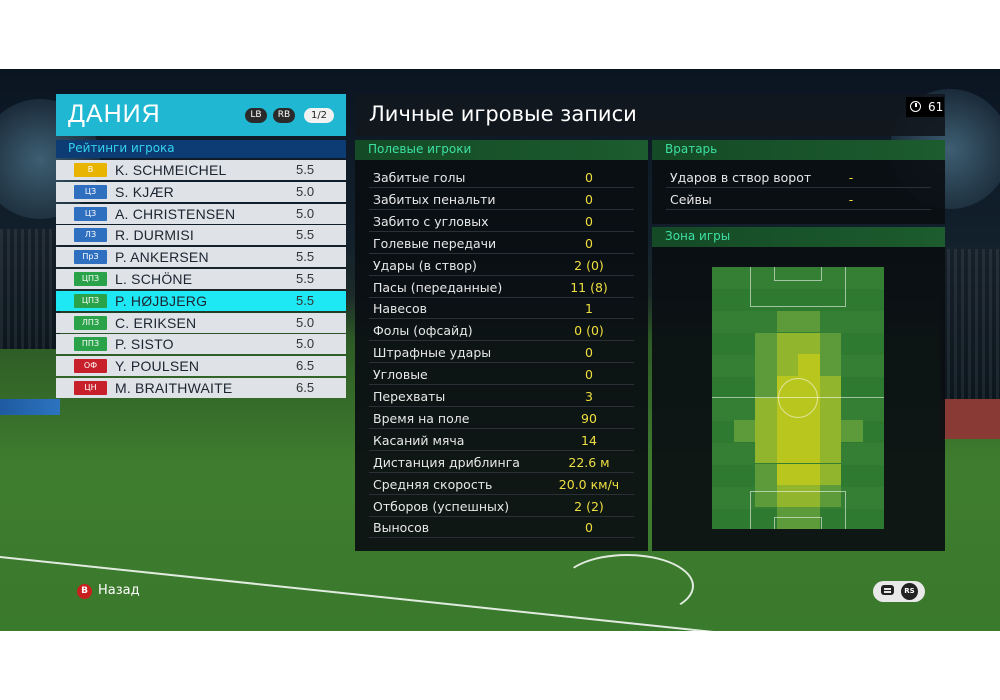 Image resolution: width=1000 pixels, height=700 pixels. I want to click on player-row: ЦПЗ P. HØJBJERG 5.5, so click(201, 300).